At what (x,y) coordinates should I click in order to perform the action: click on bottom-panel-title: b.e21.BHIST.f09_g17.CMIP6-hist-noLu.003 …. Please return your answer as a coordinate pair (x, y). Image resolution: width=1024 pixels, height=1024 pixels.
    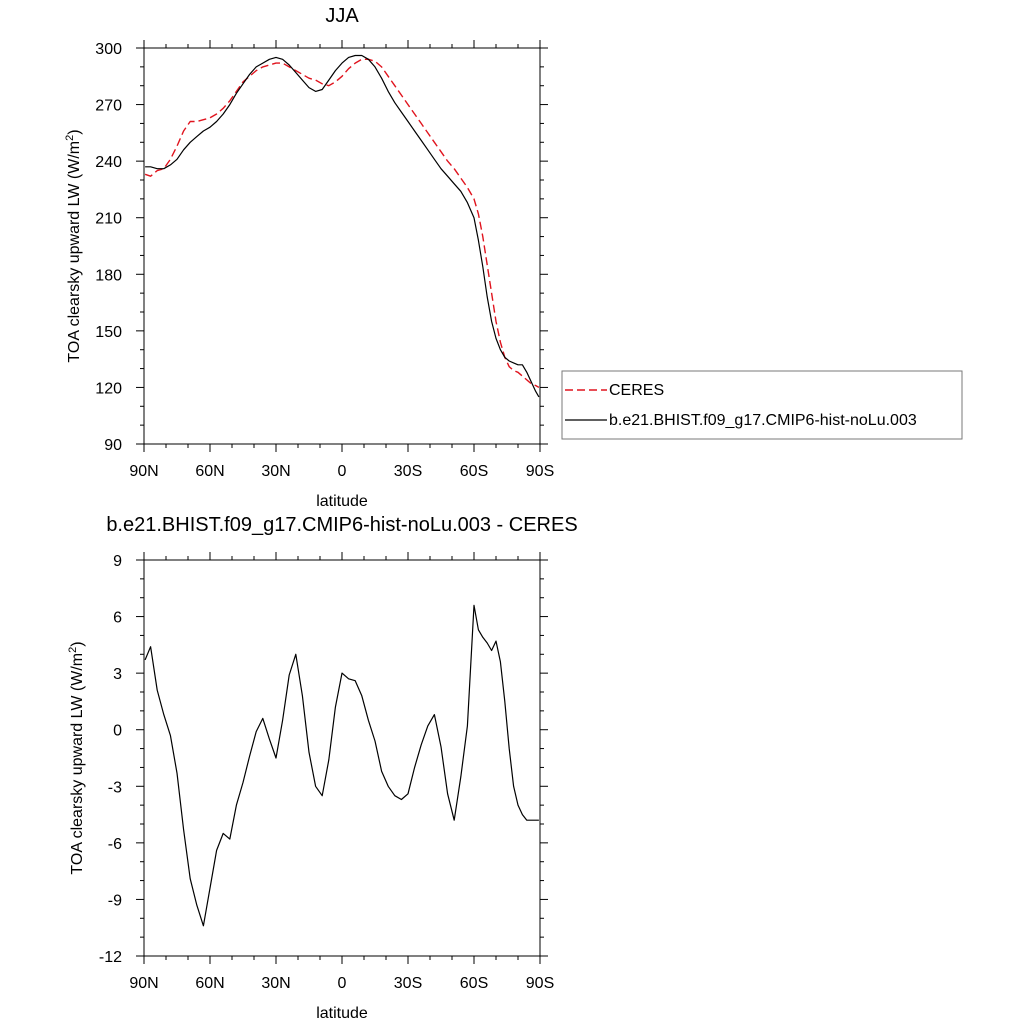
    Looking at the image, I should click on (341, 525).